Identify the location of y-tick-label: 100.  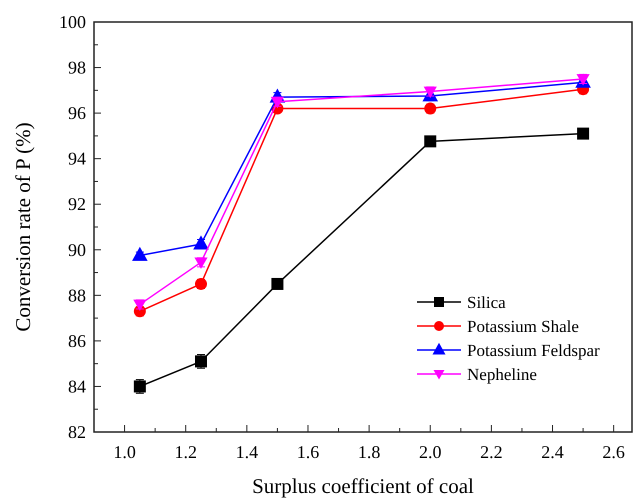
(72, 22).